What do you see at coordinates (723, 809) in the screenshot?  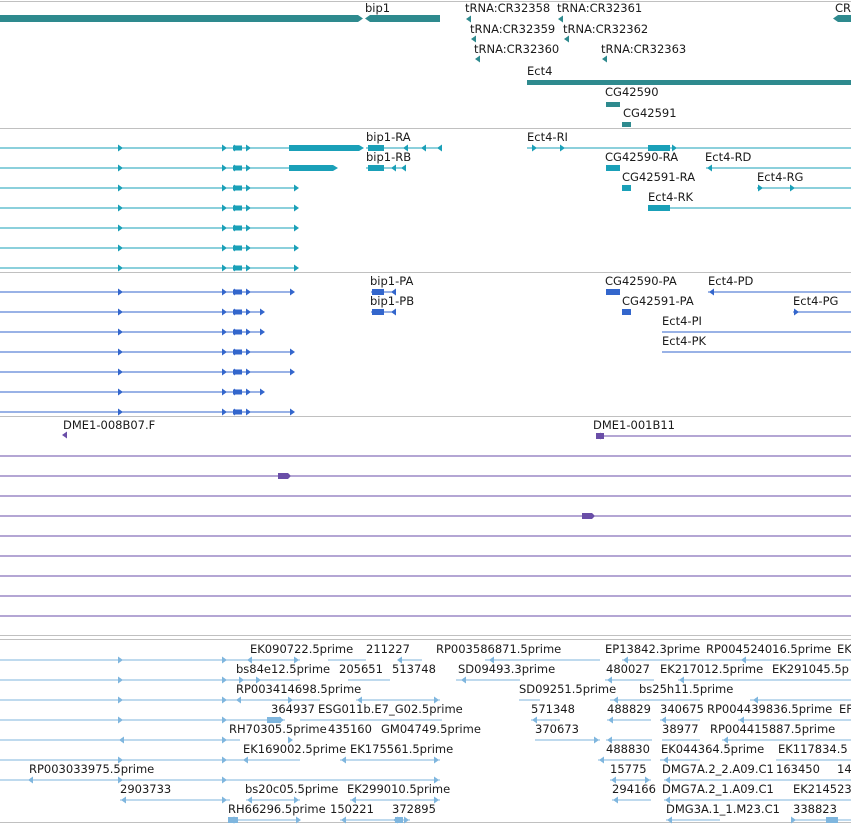 I see `est-label: DMG3A.1_1.M23.C1` at bounding box center [723, 809].